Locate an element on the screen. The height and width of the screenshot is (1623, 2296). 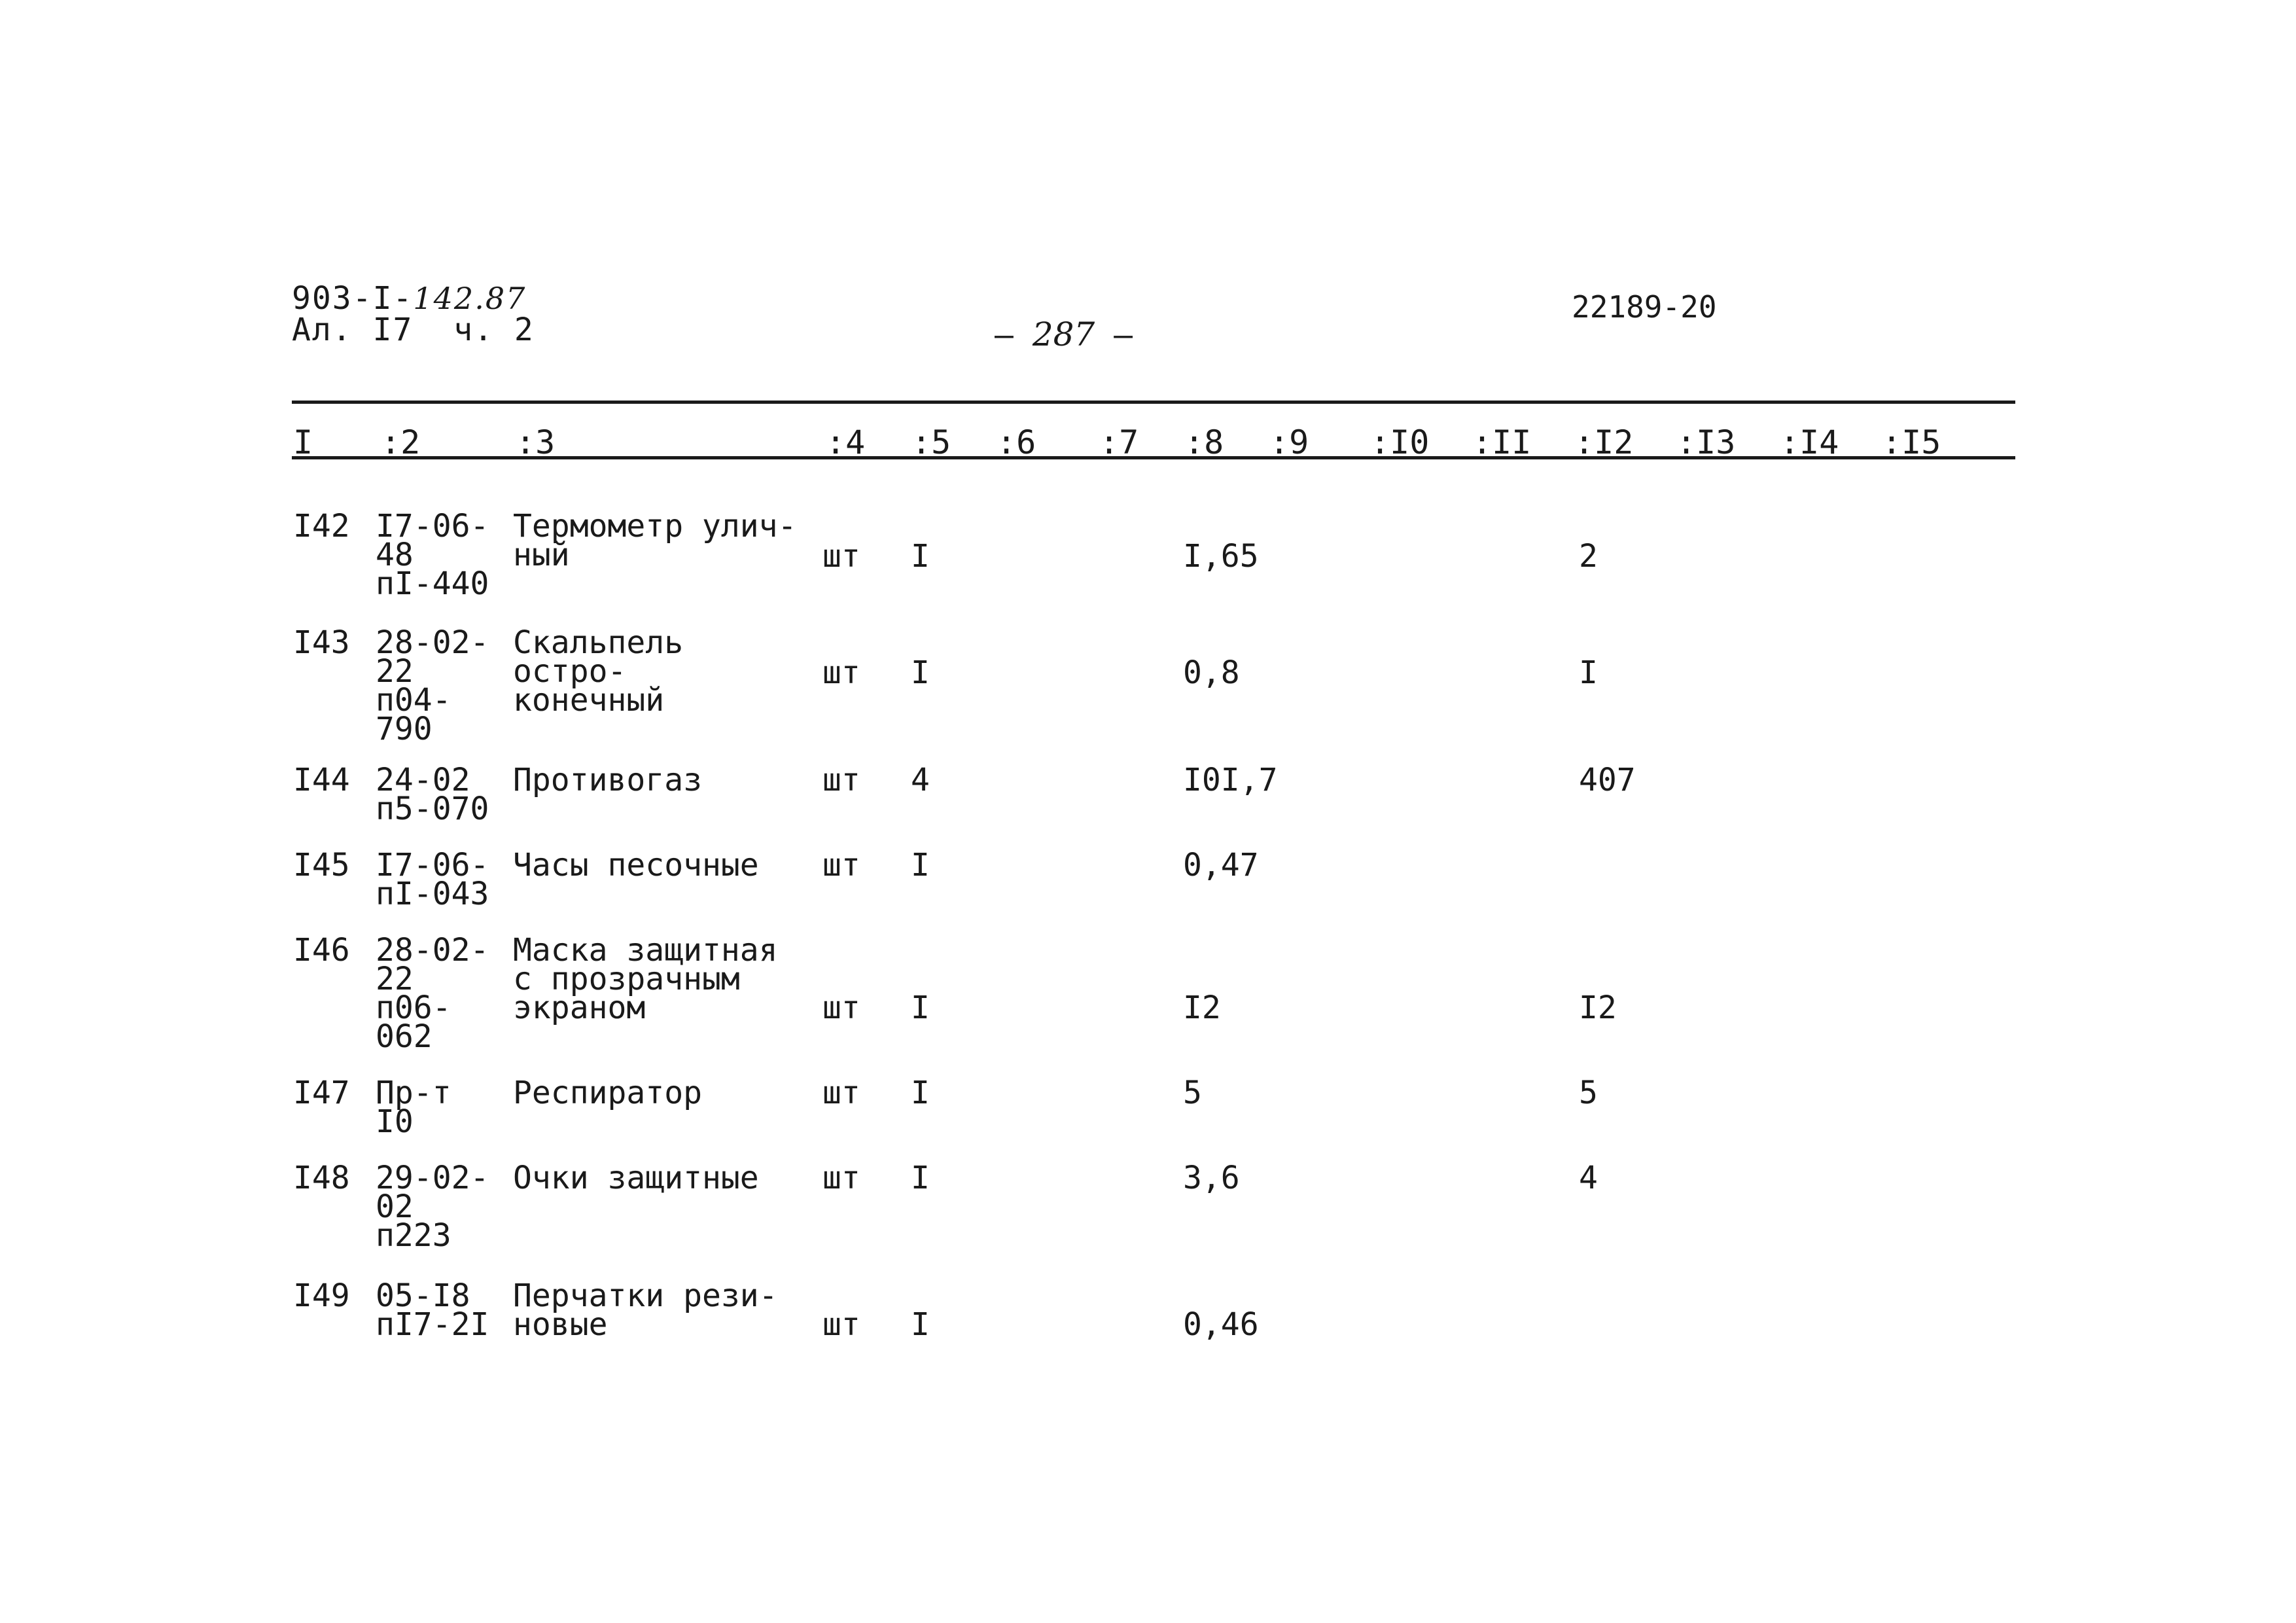
column-header-11: :II is located at coordinates (1502, 442).